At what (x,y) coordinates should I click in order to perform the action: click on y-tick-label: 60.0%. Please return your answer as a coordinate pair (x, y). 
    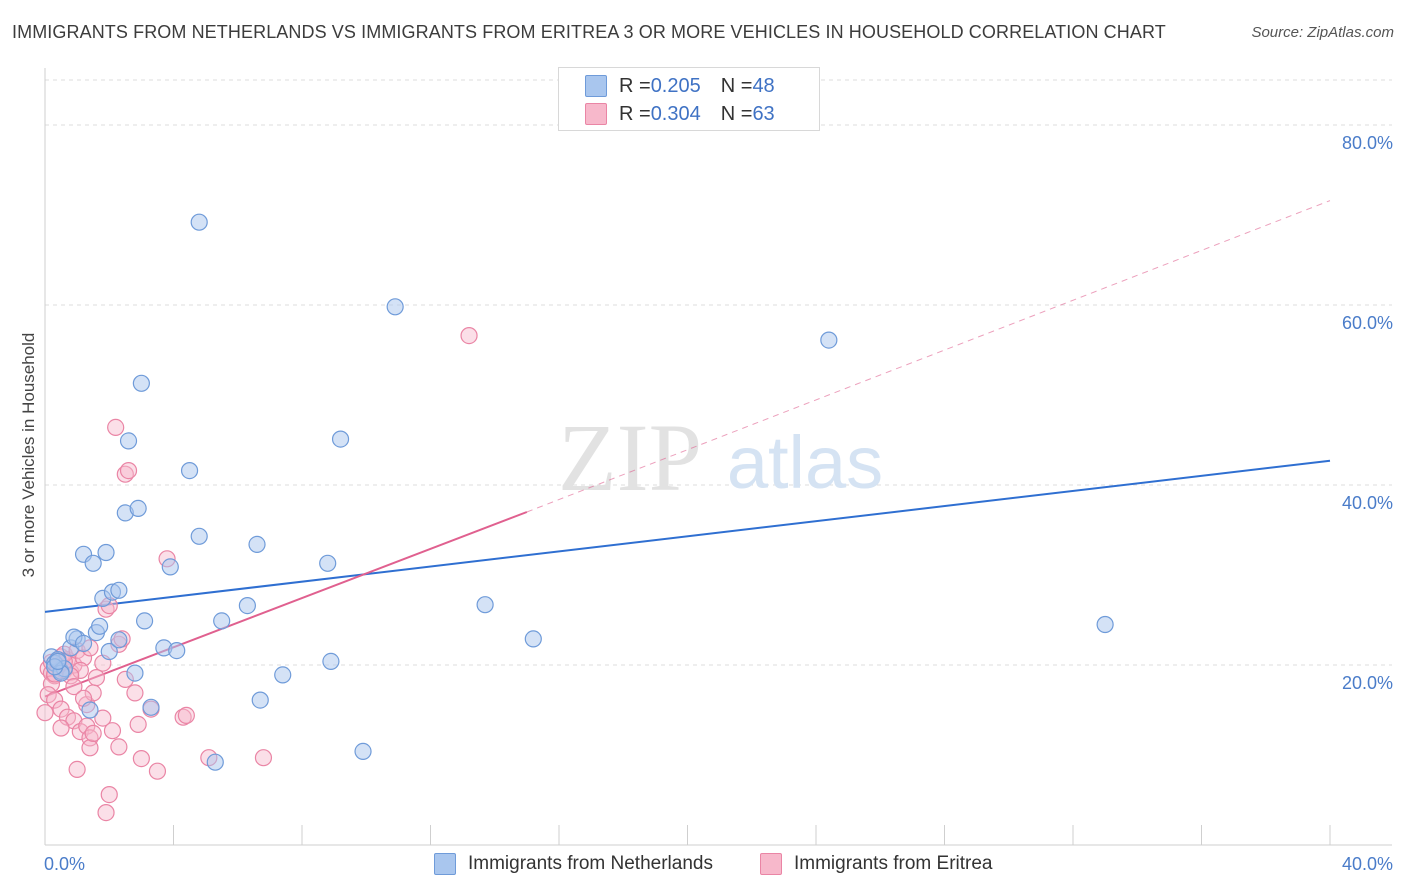
    Looking at the image, I should click on (1367, 323).